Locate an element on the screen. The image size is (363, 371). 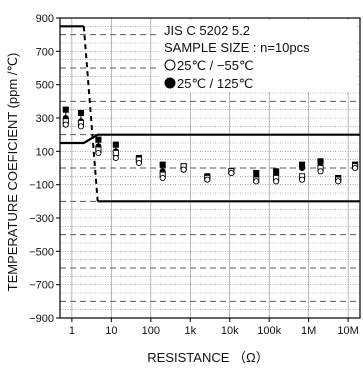
x-tick-label: 1 is located at coordinates (72, 331).